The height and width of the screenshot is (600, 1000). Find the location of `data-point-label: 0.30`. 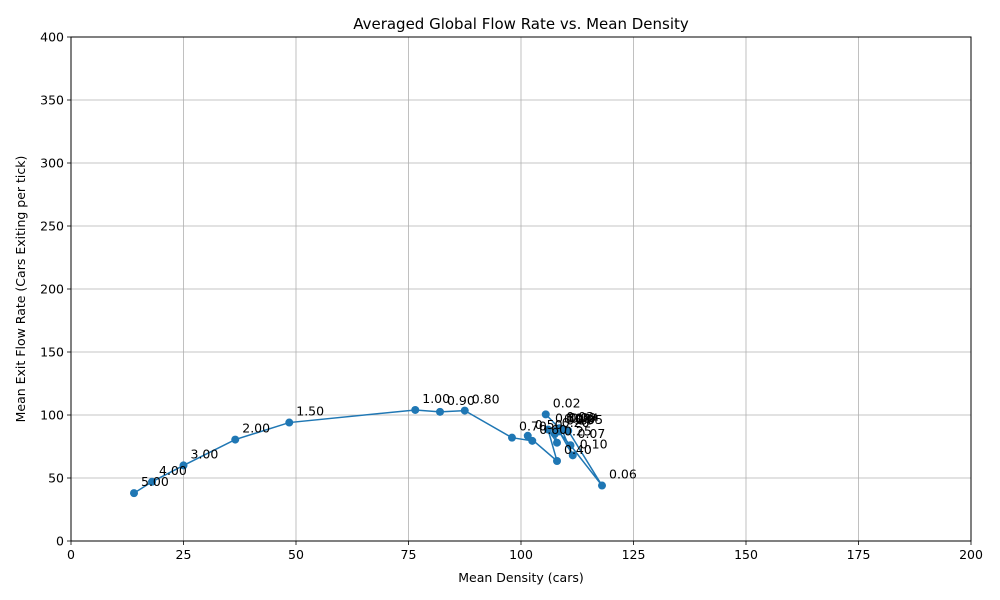

data-point-label: 0.30 is located at coordinates (569, 417).